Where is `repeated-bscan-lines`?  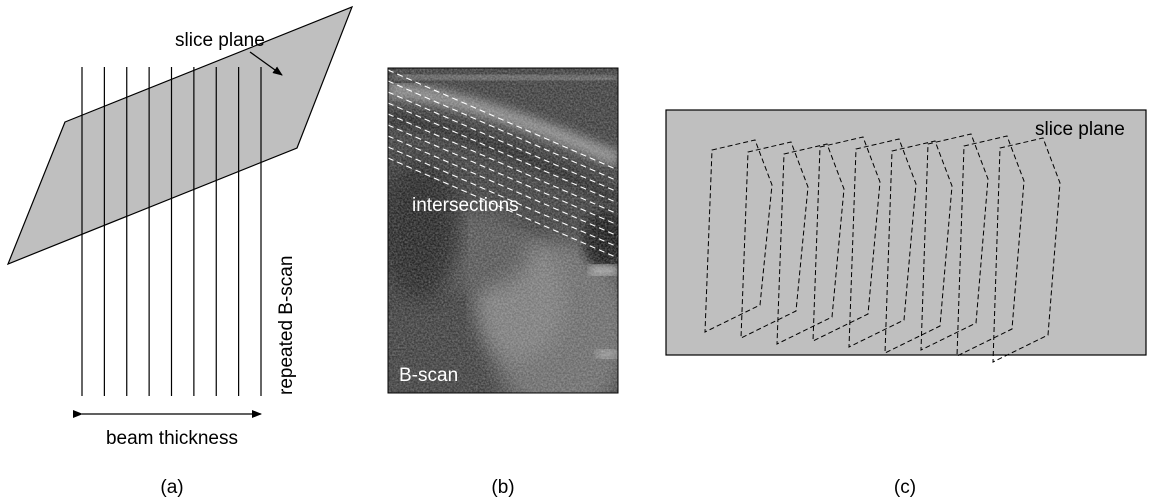 repeated-bscan-lines is located at coordinates (171, 231).